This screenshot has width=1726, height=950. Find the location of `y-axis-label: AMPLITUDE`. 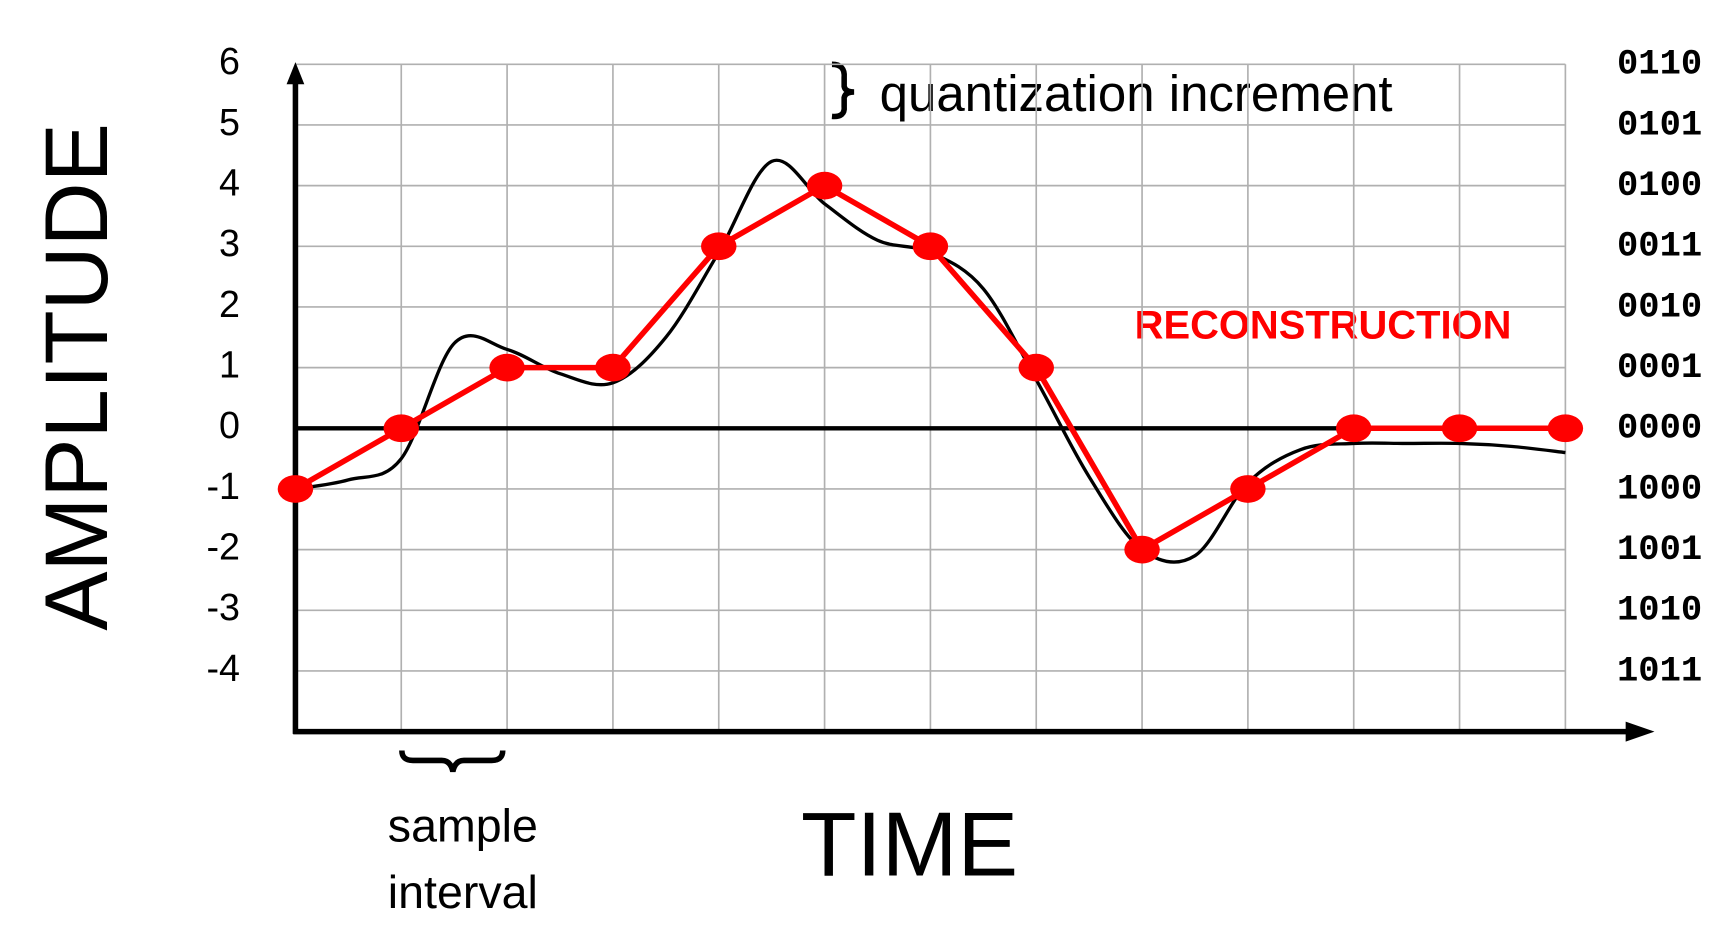

y-axis-label: AMPLITUDE is located at coordinates (76, 376).